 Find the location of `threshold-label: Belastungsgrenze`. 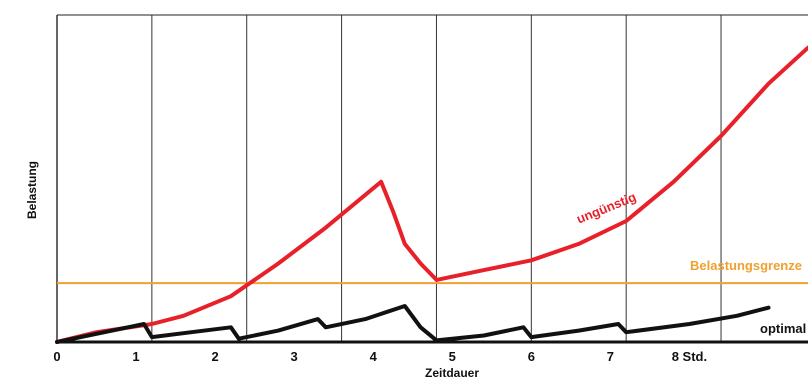

threshold-label: Belastungsgrenze is located at coordinates (746, 265).